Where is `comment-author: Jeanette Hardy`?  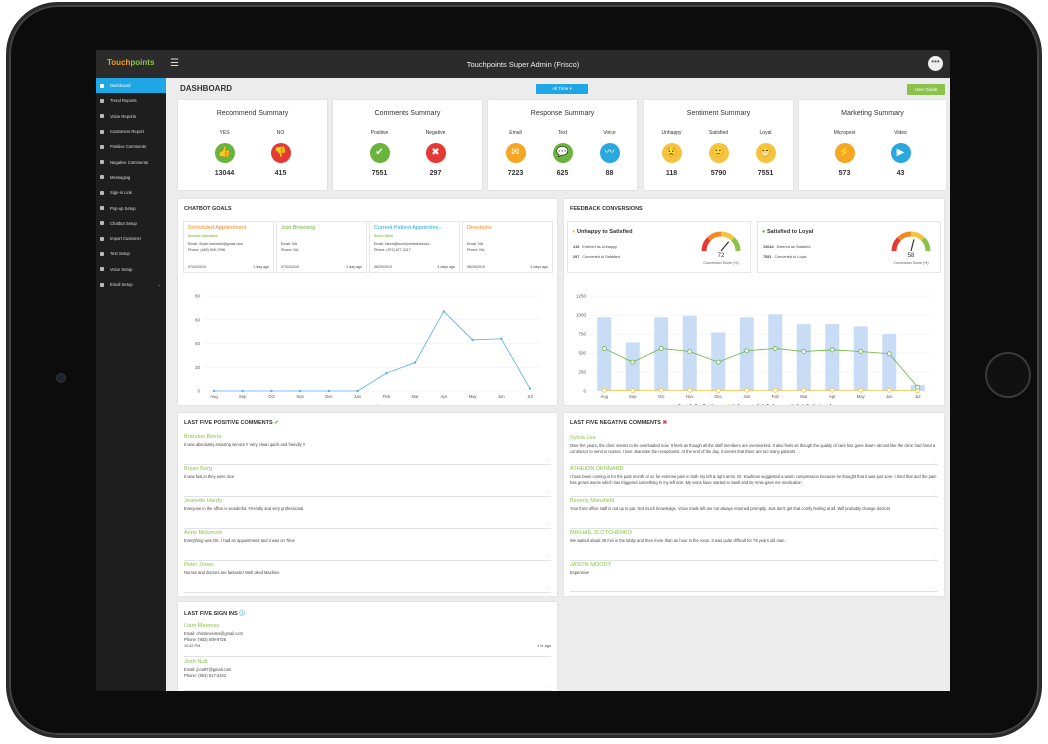 comment-author: Jeanette Hardy is located at coordinates (203, 501).